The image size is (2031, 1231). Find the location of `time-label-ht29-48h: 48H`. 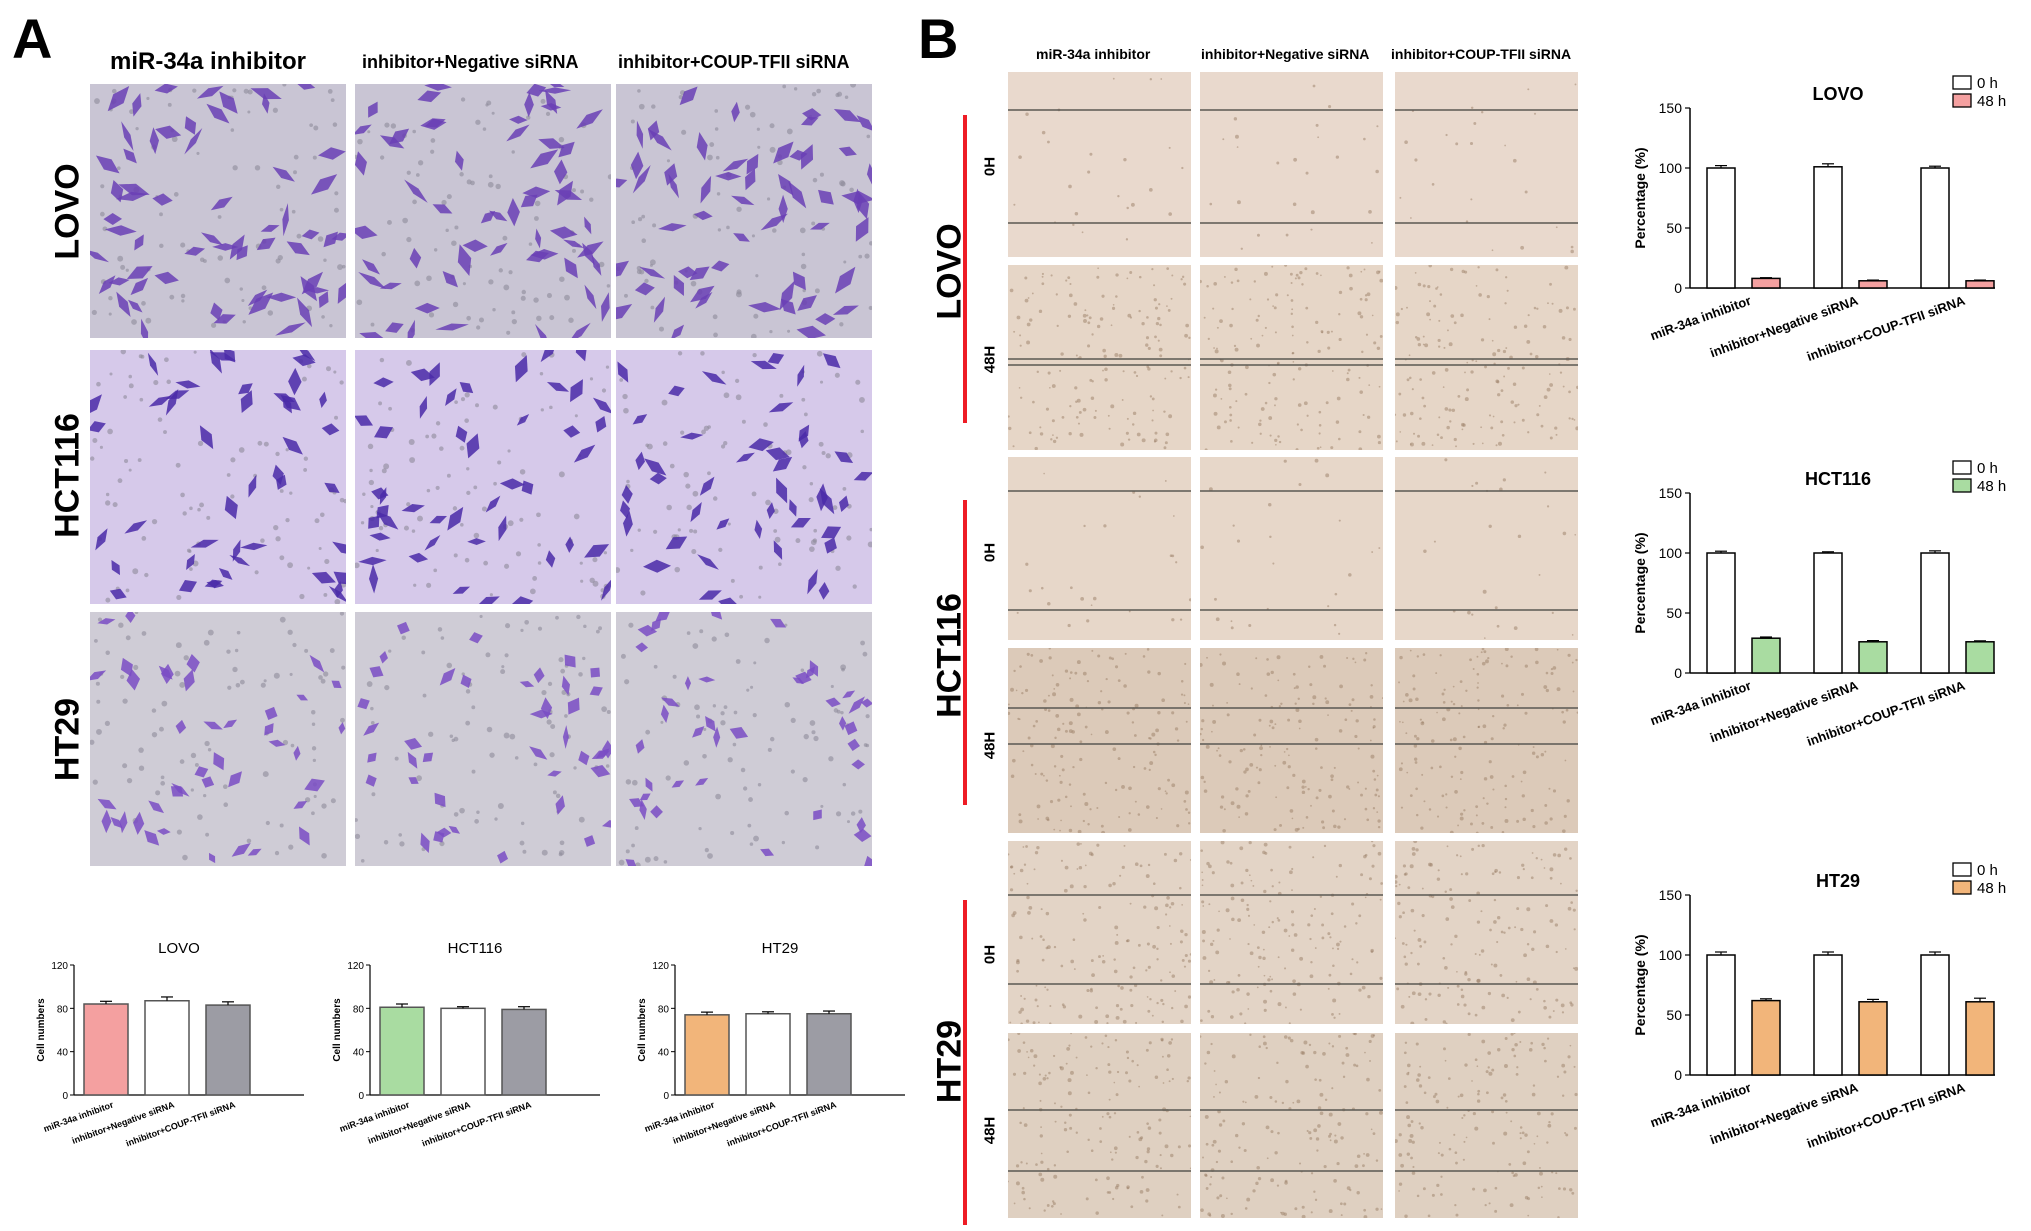

time-label-ht29-48h: 48H is located at coordinates (990, 1130).